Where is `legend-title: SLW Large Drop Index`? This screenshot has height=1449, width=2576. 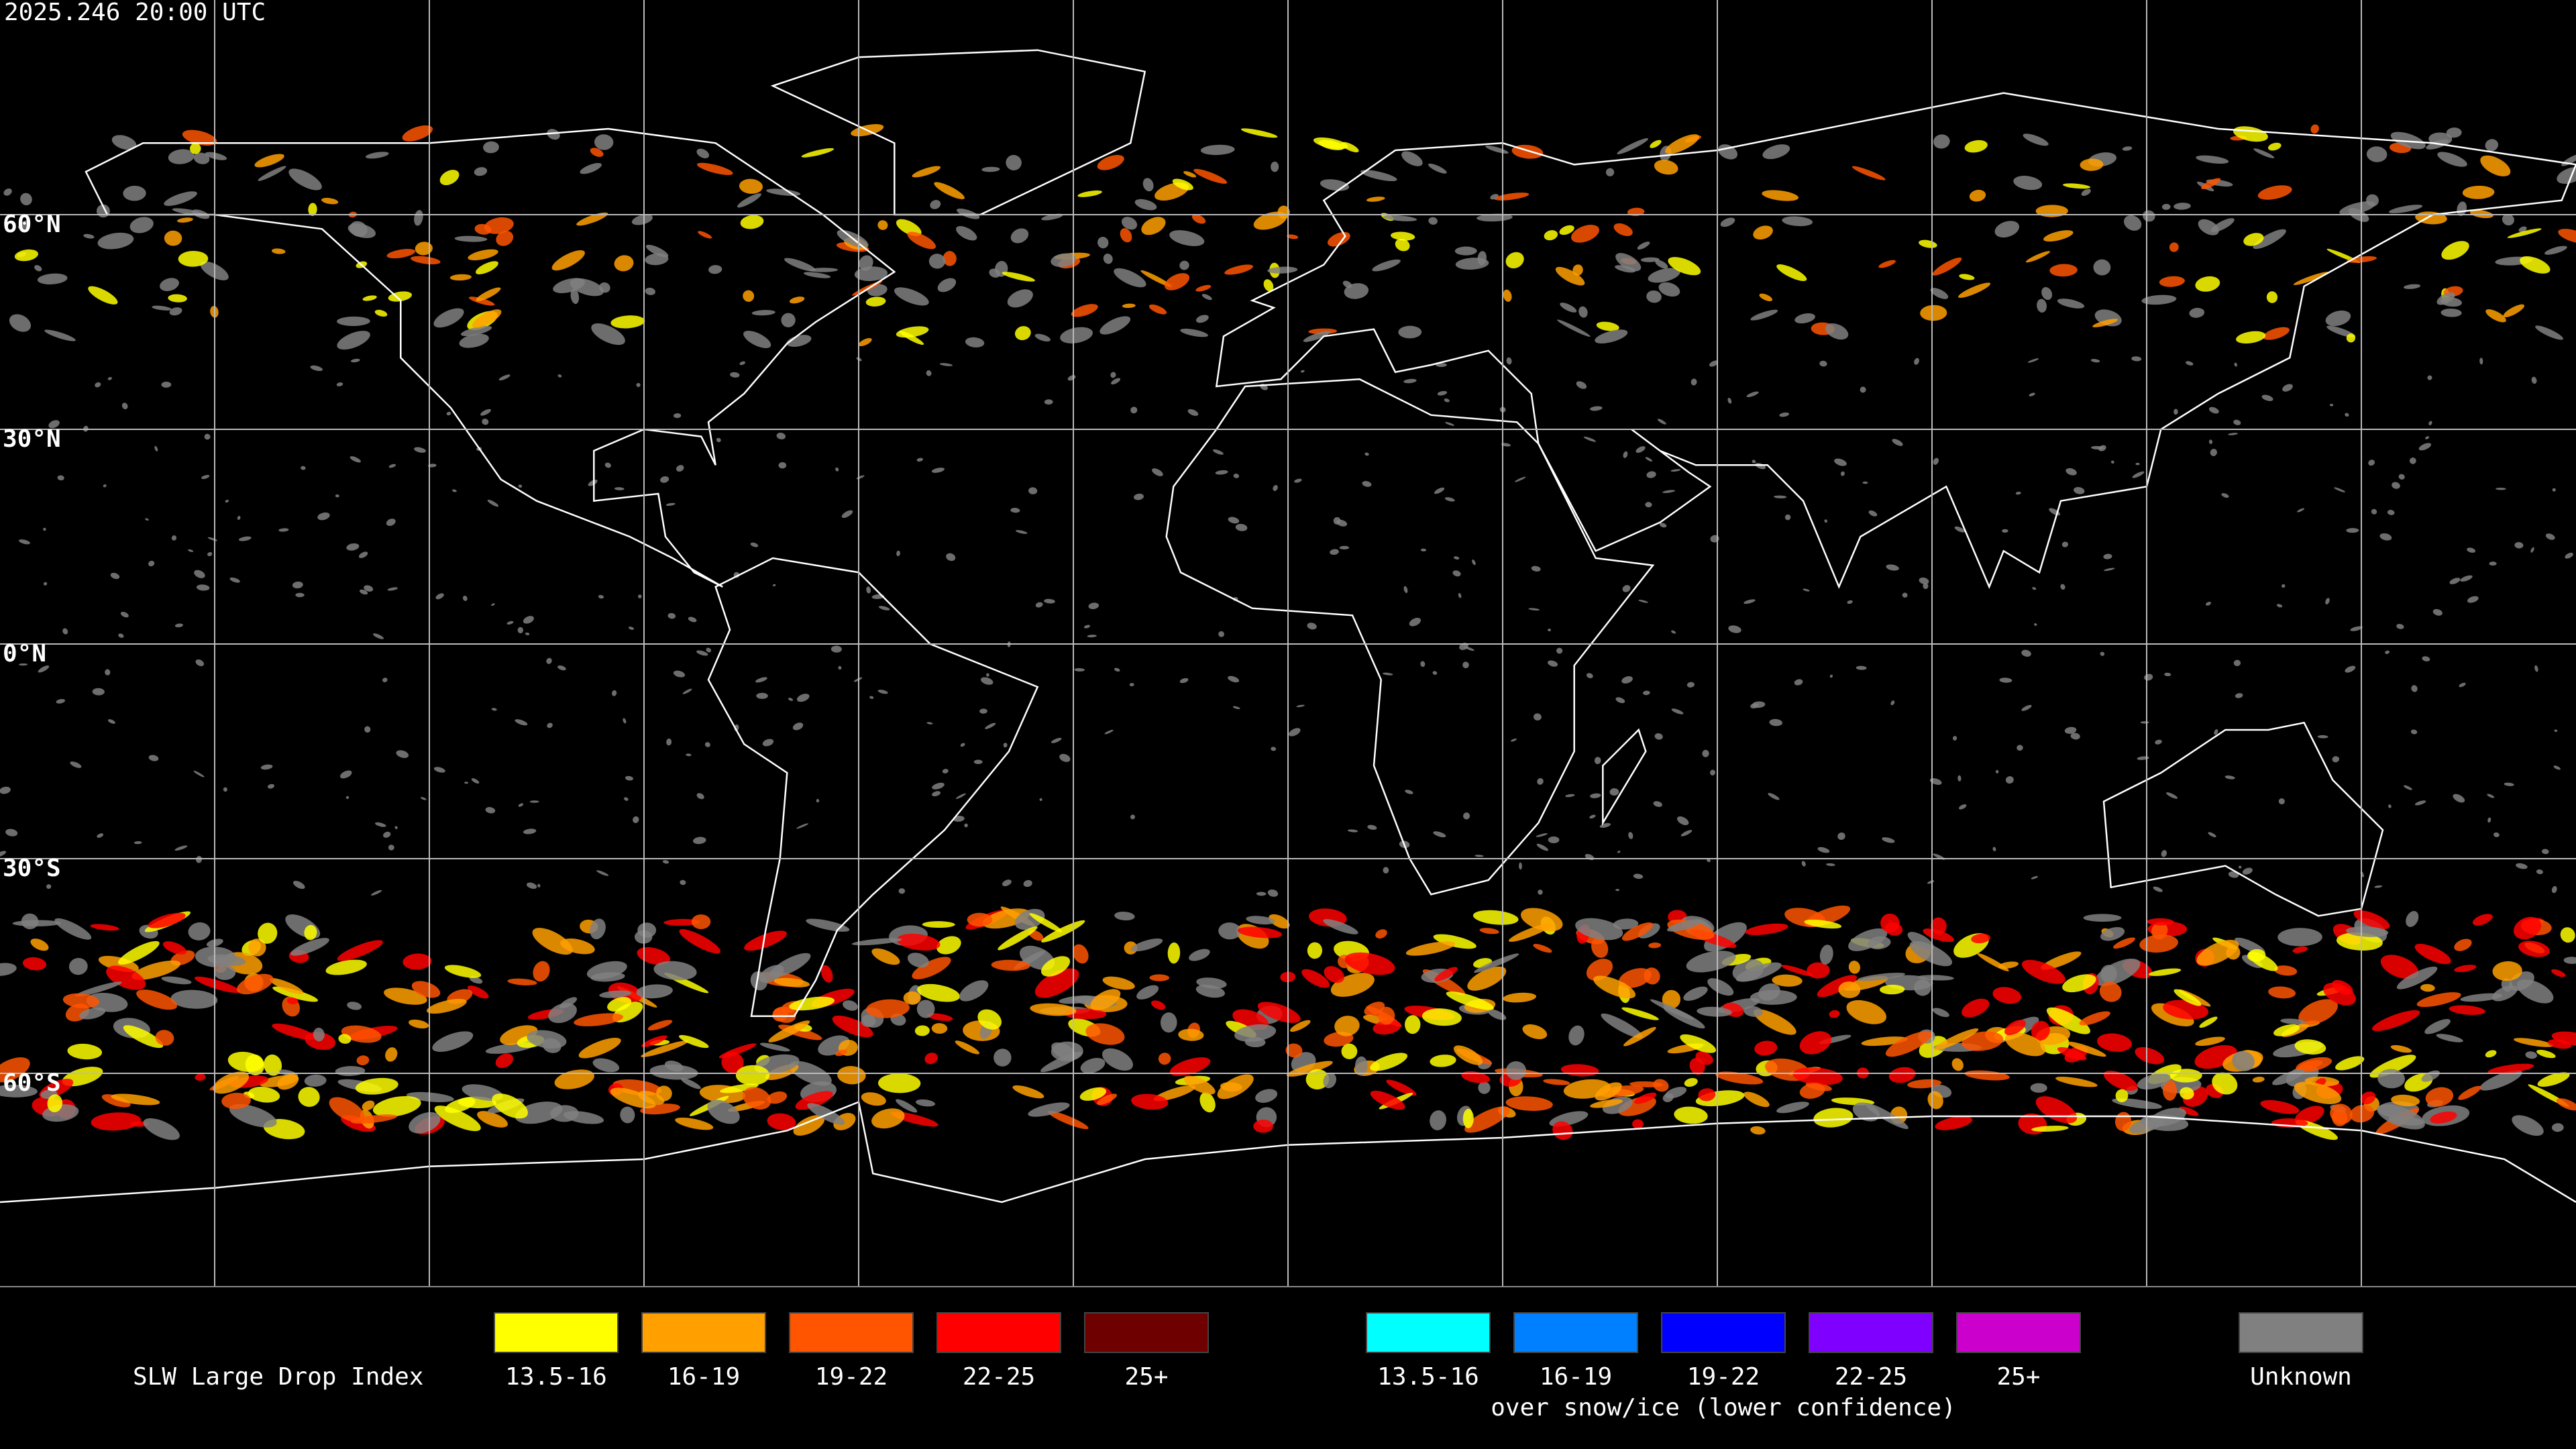 legend-title: SLW Large Drop Index is located at coordinates (278, 1377).